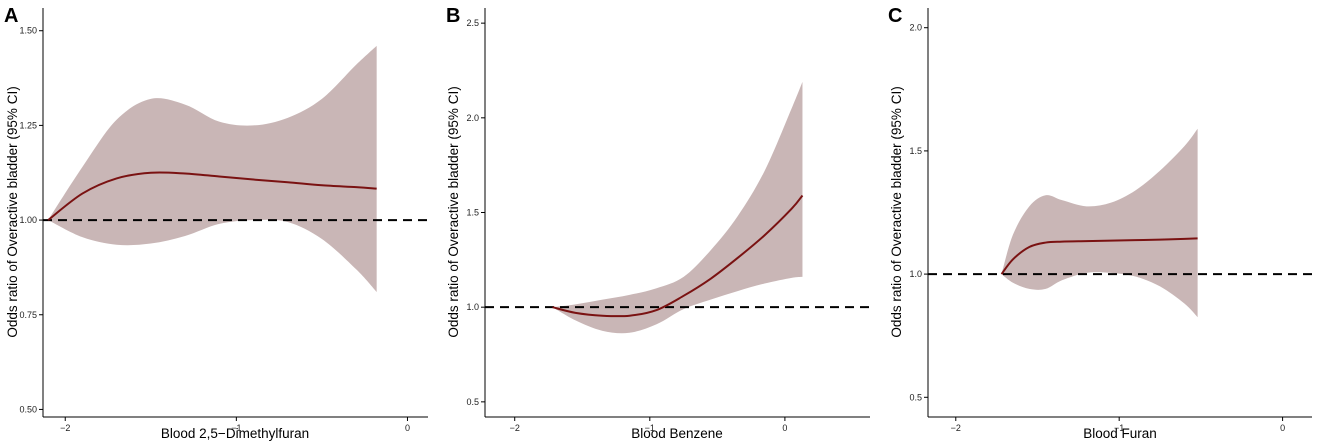 The width and height of the screenshot is (1325, 445). I want to click on x-tick-label-c: −1, so click(1119, 428).